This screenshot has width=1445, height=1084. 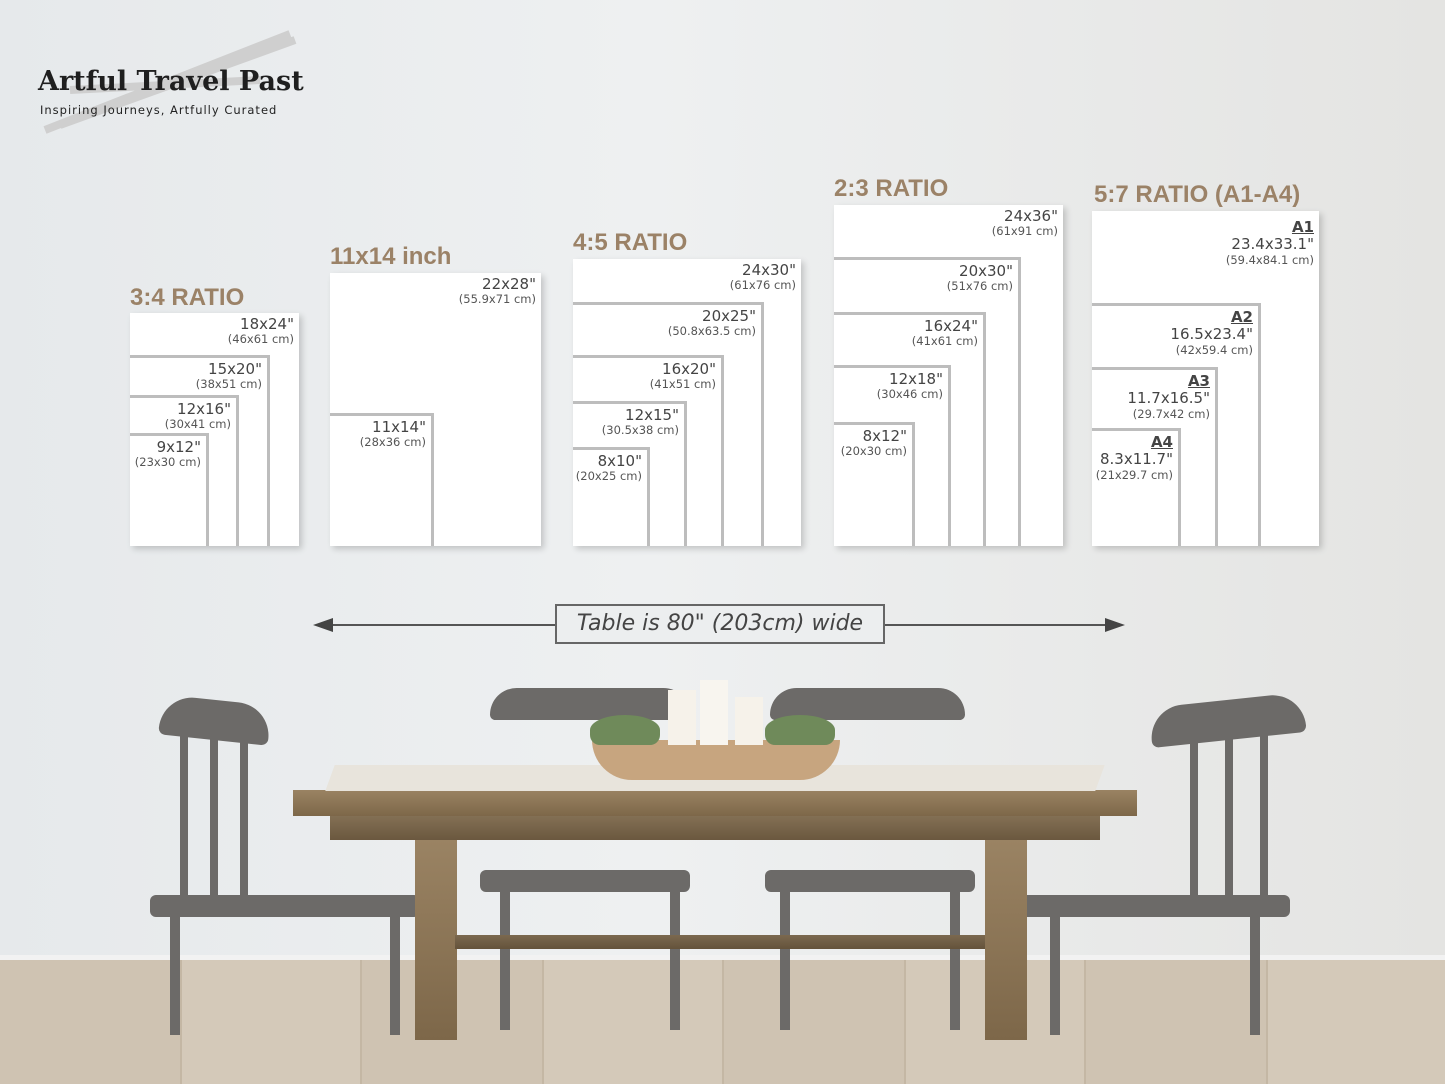 I want to click on size-label: 22x28" (55.9x71 cm), so click(x=497, y=291).